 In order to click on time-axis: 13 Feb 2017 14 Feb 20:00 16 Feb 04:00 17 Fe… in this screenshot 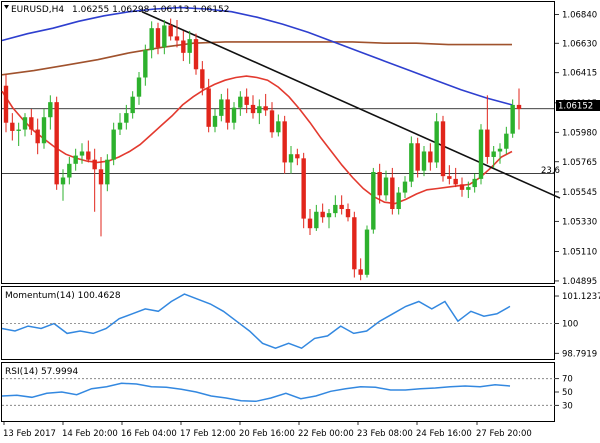, I will do `click(267, 430)`.